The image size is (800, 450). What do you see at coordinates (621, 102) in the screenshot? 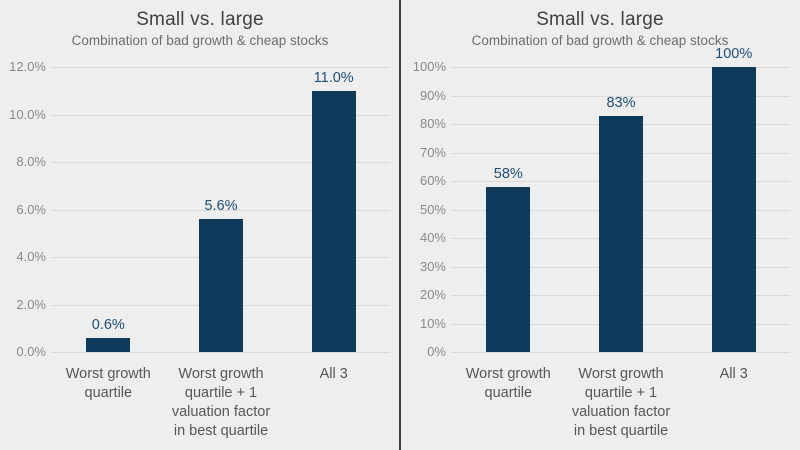
I see `bar-value-label: 83%` at bounding box center [621, 102].